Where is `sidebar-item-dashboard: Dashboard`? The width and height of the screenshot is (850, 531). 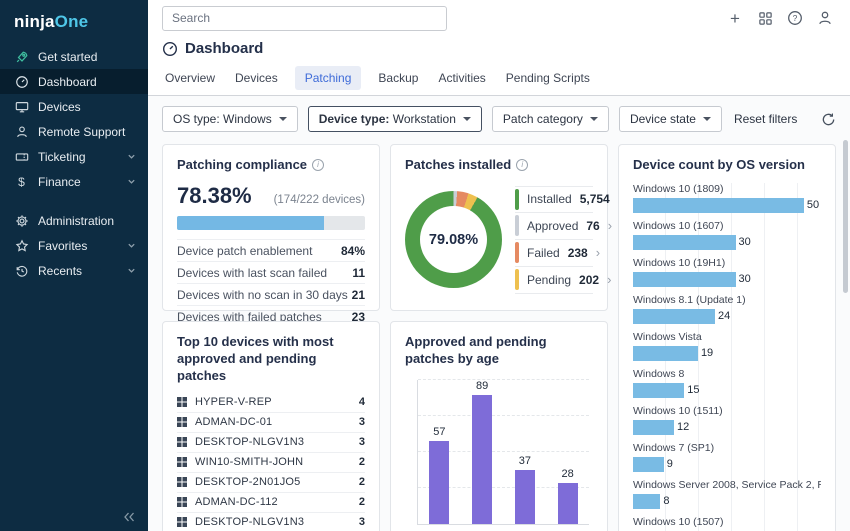 sidebar-item-dashboard: Dashboard is located at coordinates (74, 81).